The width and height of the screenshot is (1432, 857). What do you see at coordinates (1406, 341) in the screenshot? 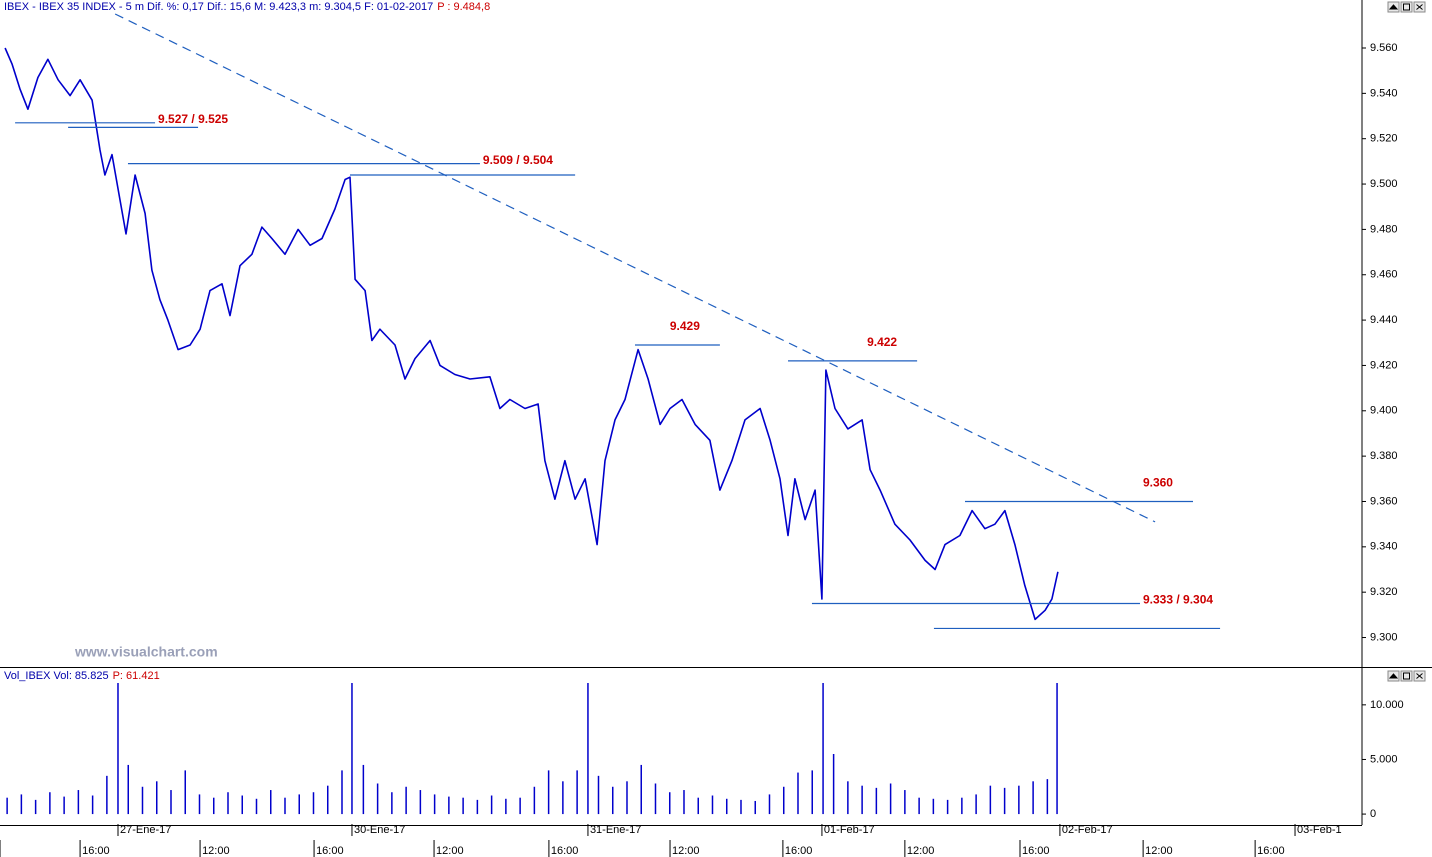
I see `window-buttons` at bounding box center [1406, 341].